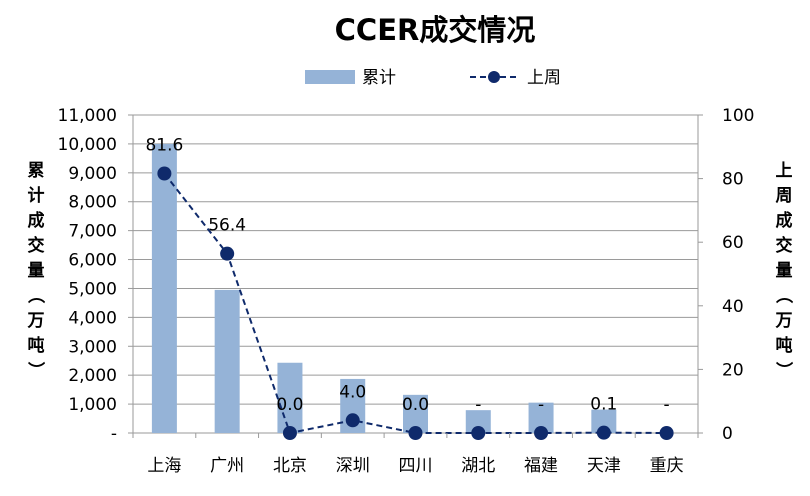 Image resolution: width=810 pixels, height=496 pixels. Describe the element at coordinates (435, 30) in the screenshot. I see `chart-title: CCER成交情况` at that location.